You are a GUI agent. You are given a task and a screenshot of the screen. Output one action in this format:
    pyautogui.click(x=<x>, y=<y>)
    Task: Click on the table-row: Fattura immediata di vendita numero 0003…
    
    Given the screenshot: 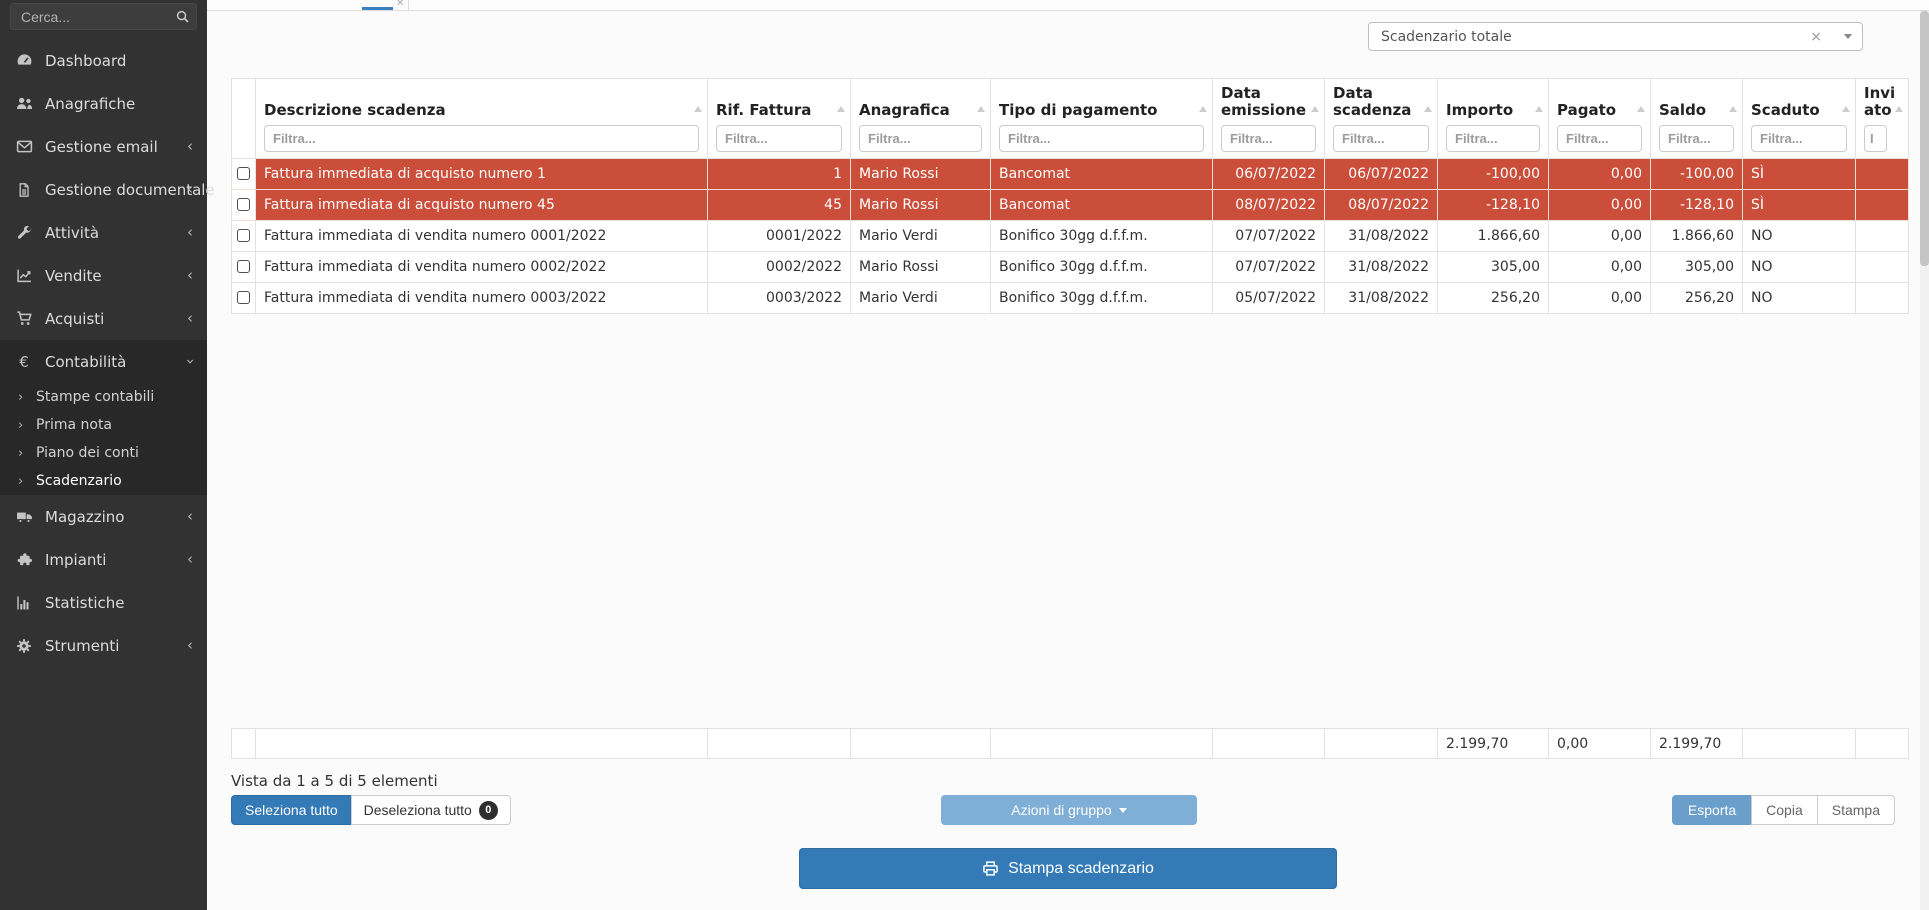 What is the action you would take?
    pyautogui.click(x=1070, y=297)
    